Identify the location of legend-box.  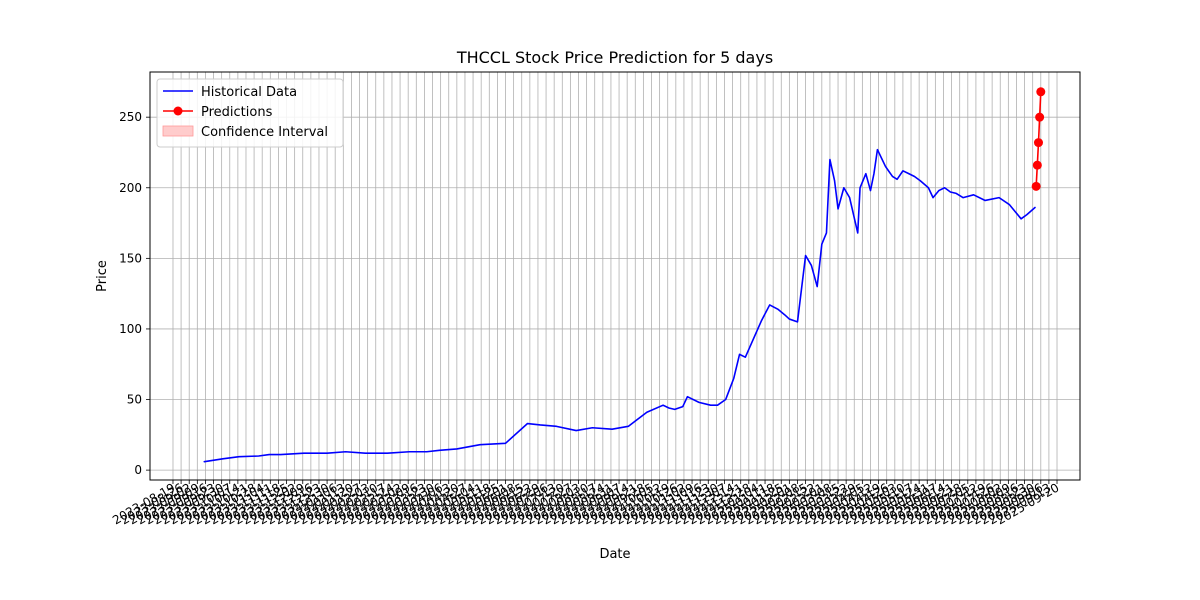
(250, 113).